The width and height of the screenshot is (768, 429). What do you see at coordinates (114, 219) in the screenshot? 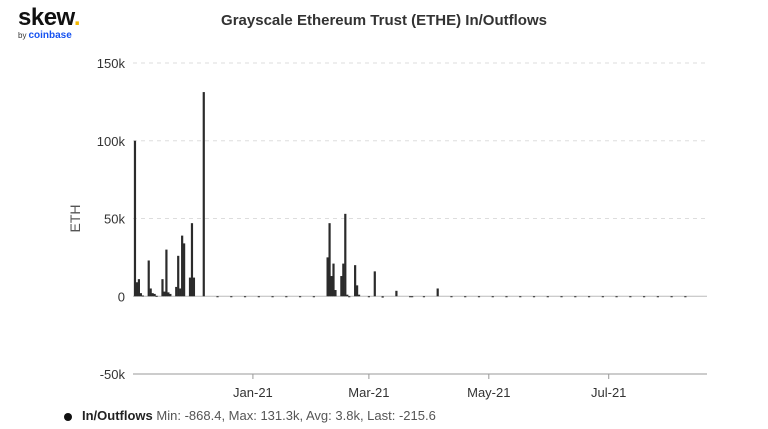
I see `y-tick-label: 50k` at bounding box center [114, 219].